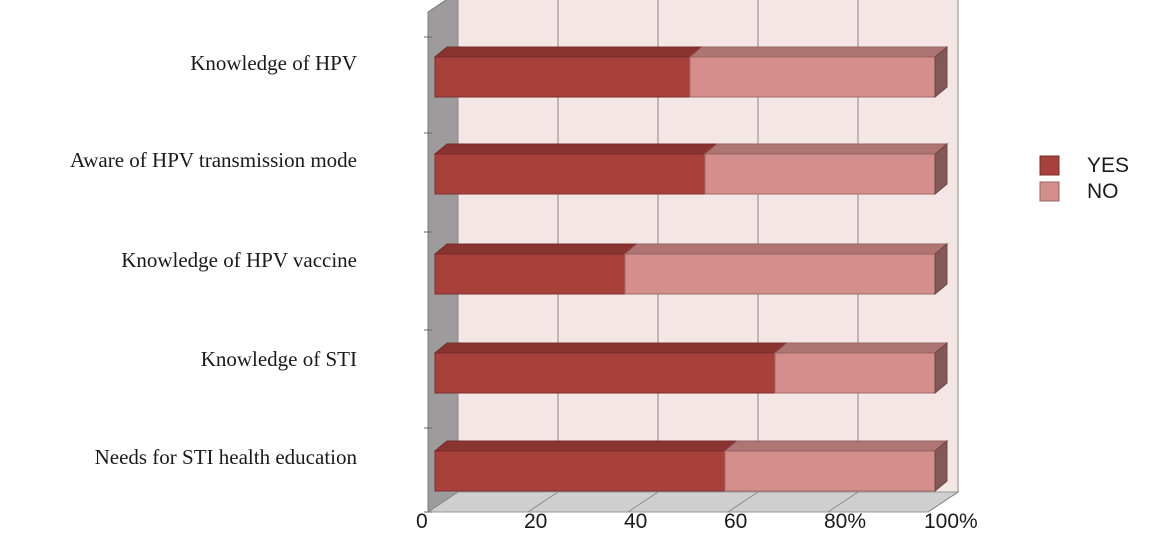 This screenshot has width=1172, height=535. What do you see at coordinates (693, 502) in the screenshot?
I see `plot-floor` at bounding box center [693, 502].